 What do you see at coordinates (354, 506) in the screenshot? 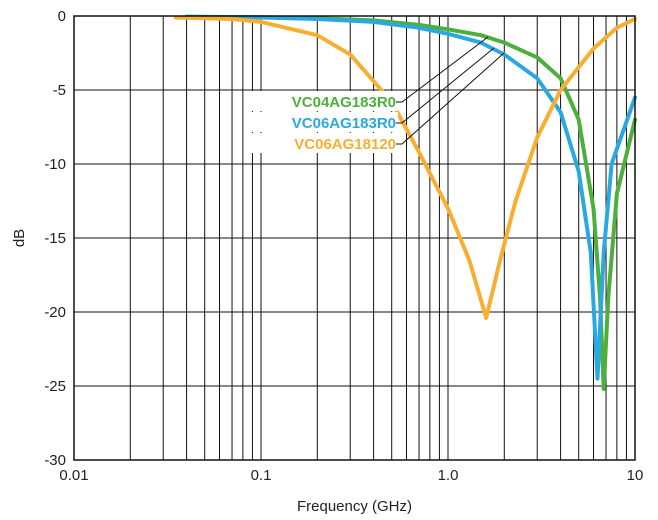
I see `x-axis-label: Frequency (GHz)` at bounding box center [354, 506].